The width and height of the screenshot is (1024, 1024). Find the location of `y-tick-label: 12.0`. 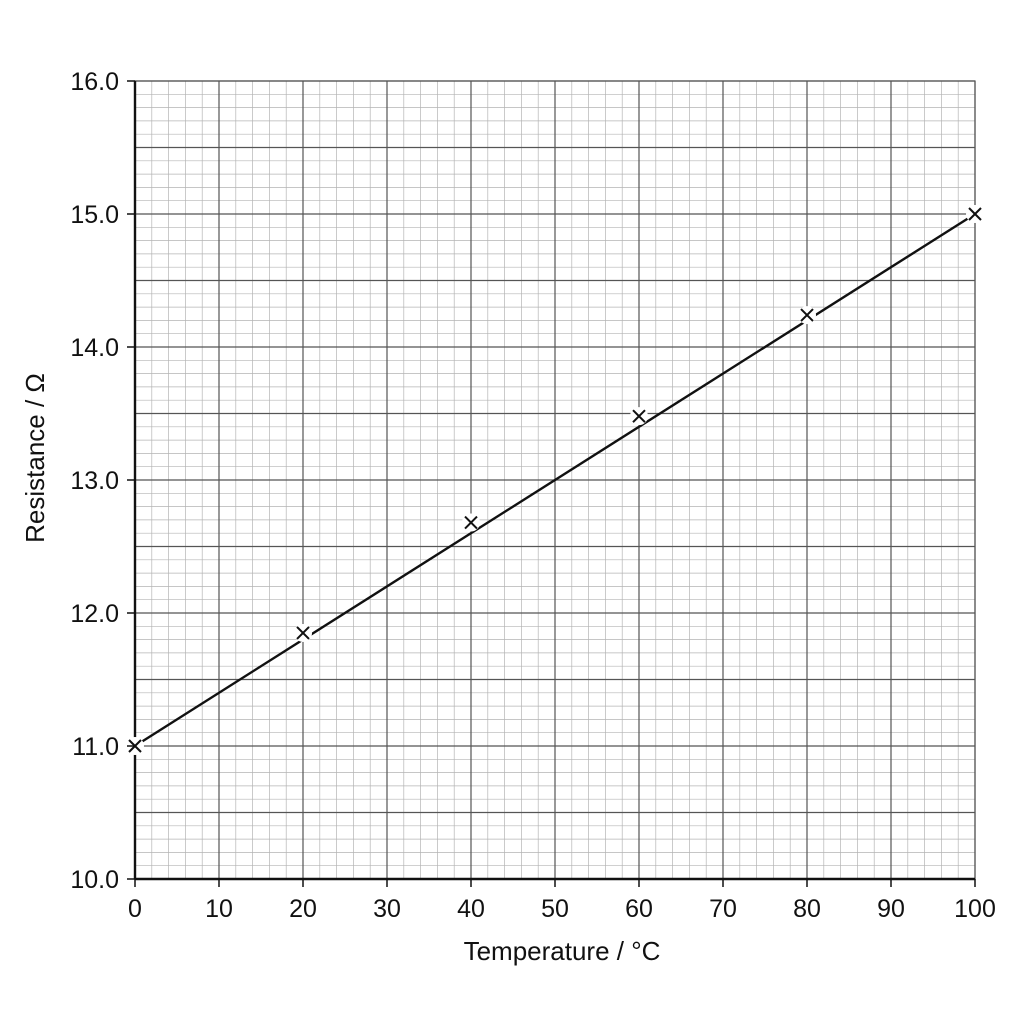

y-tick-label: 12.0 is located at coordinates (94, 614).